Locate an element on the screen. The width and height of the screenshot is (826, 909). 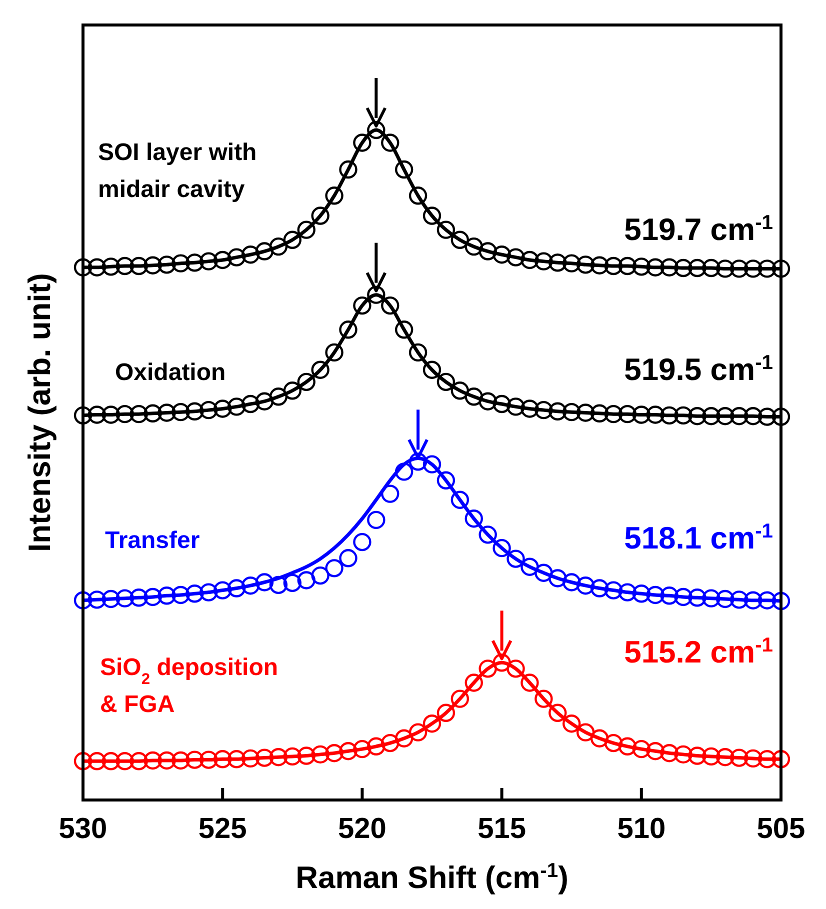
series-label: Oxidation is located at coordinates (170, 372).